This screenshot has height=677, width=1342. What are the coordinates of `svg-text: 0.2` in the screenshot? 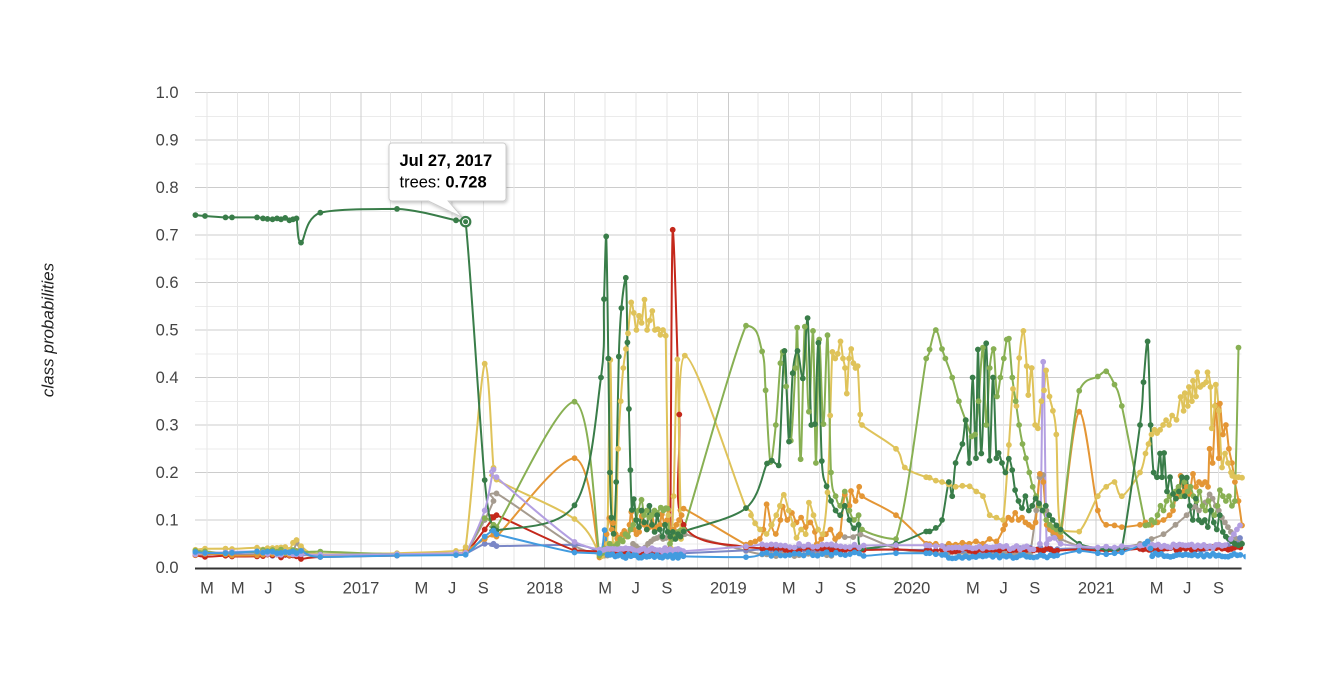 It's located at (167, 473).